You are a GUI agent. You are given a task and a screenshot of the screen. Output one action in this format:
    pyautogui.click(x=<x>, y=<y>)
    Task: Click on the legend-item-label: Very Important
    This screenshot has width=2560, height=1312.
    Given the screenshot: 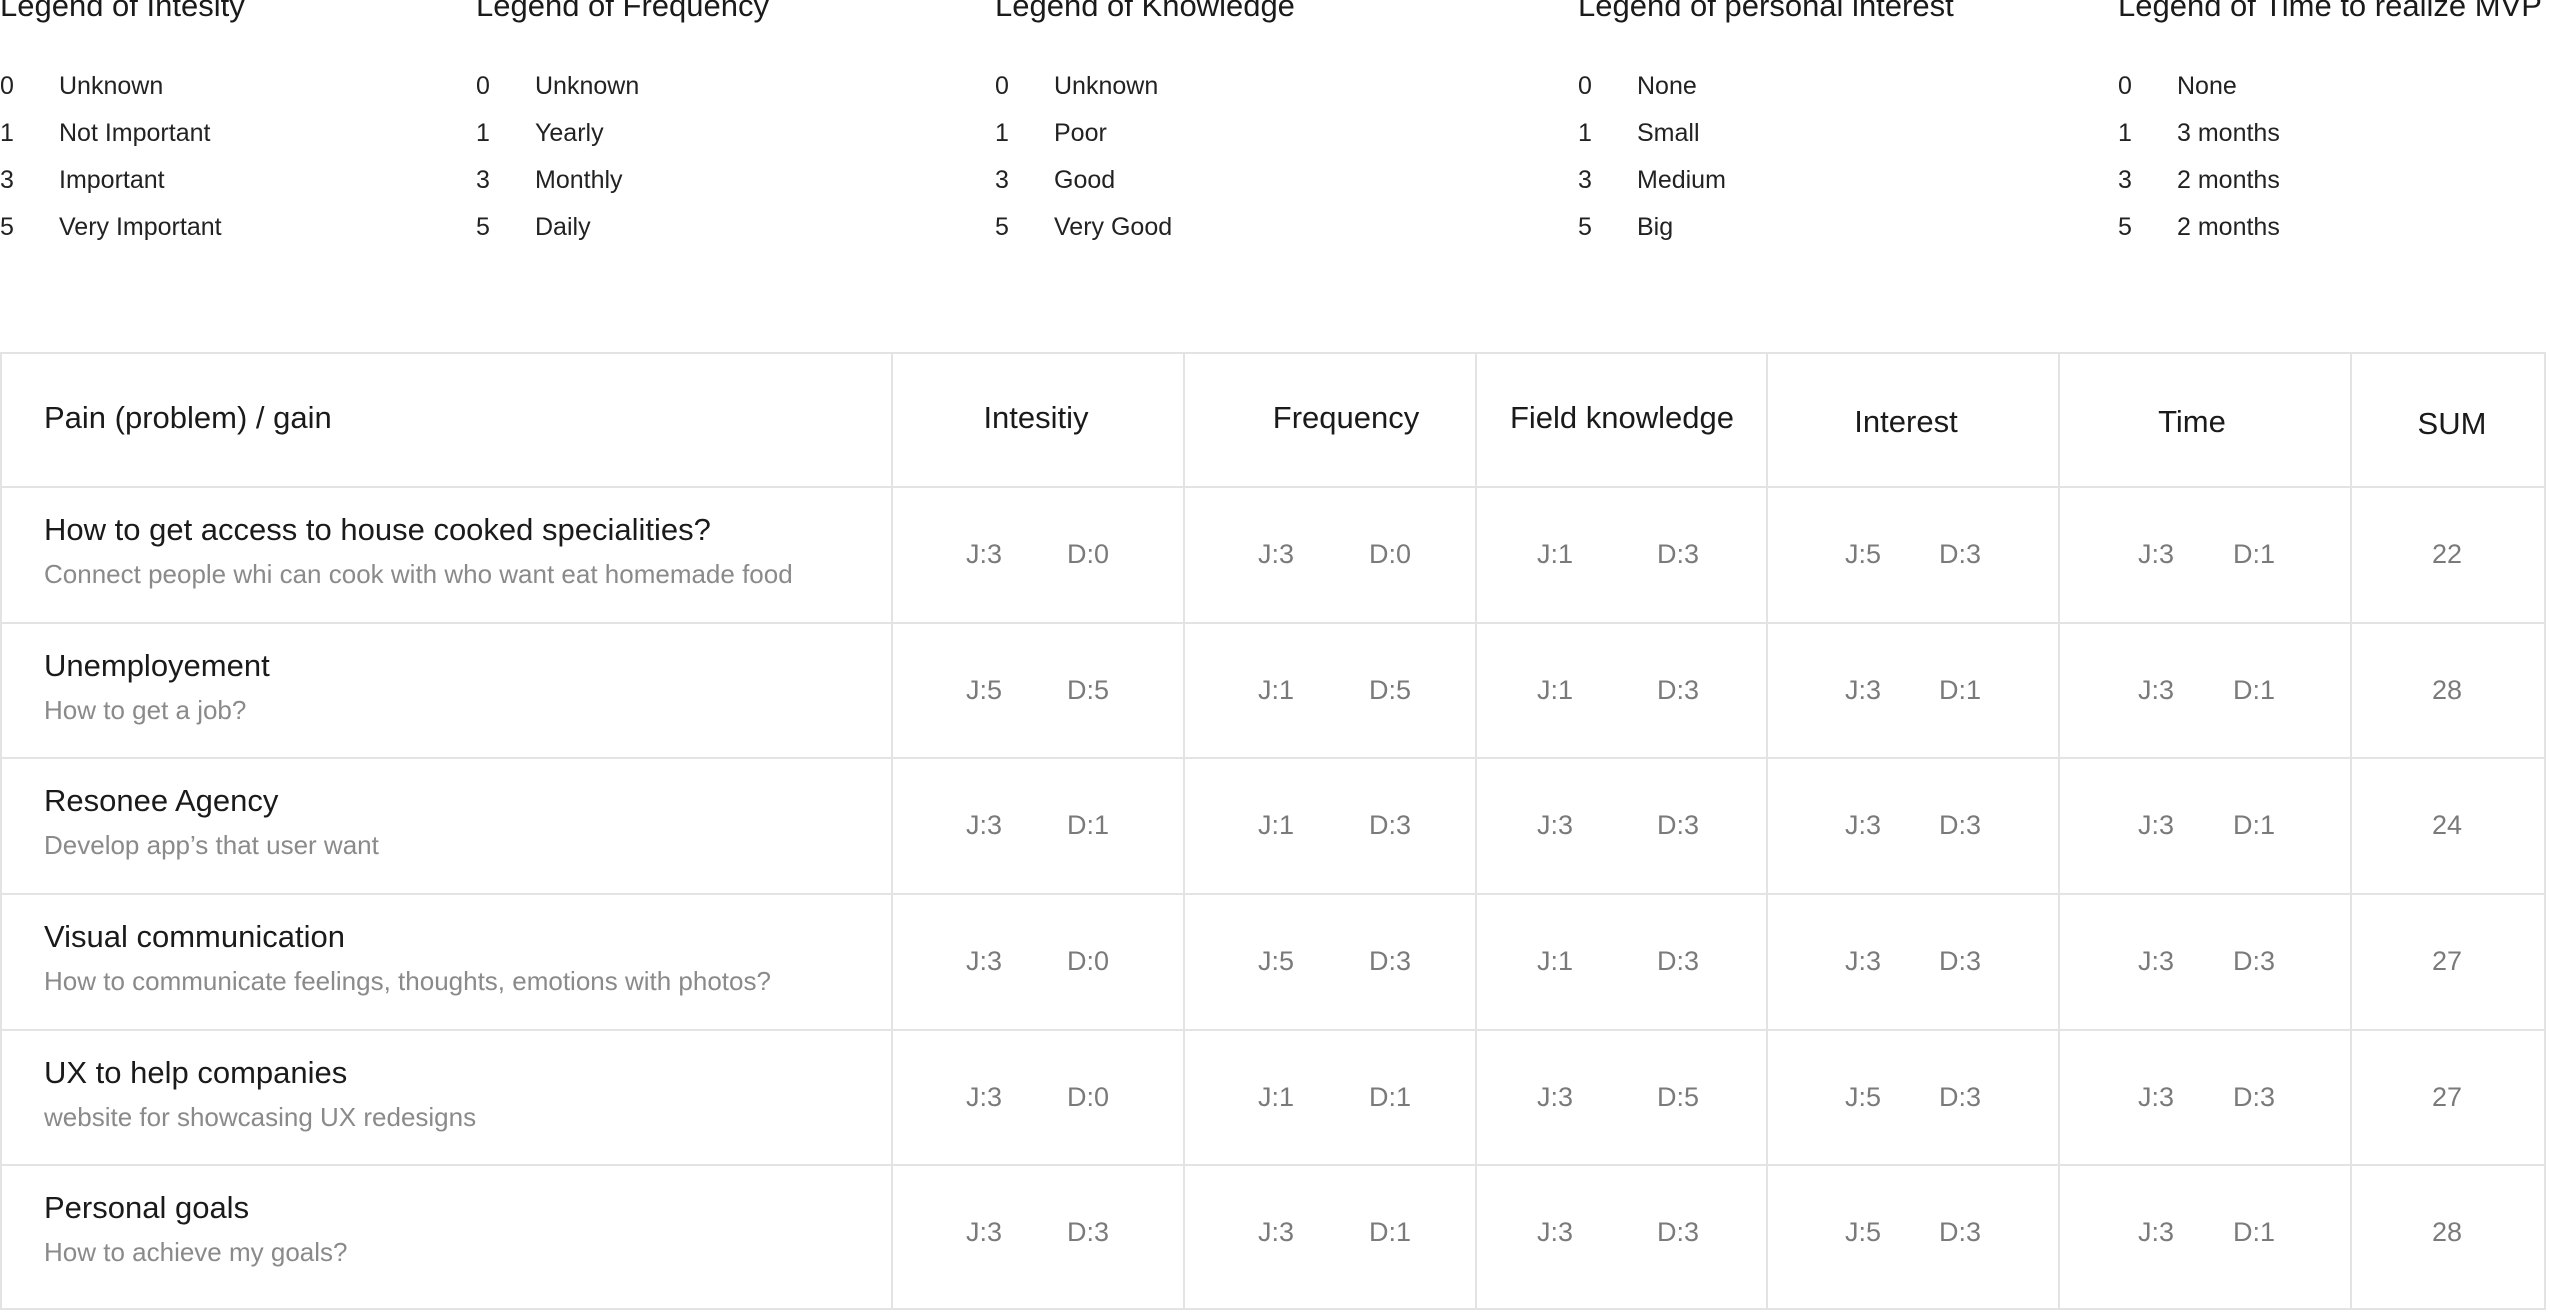 What is the action you would take?
    pyautogui.click(x=140, y=227)
    